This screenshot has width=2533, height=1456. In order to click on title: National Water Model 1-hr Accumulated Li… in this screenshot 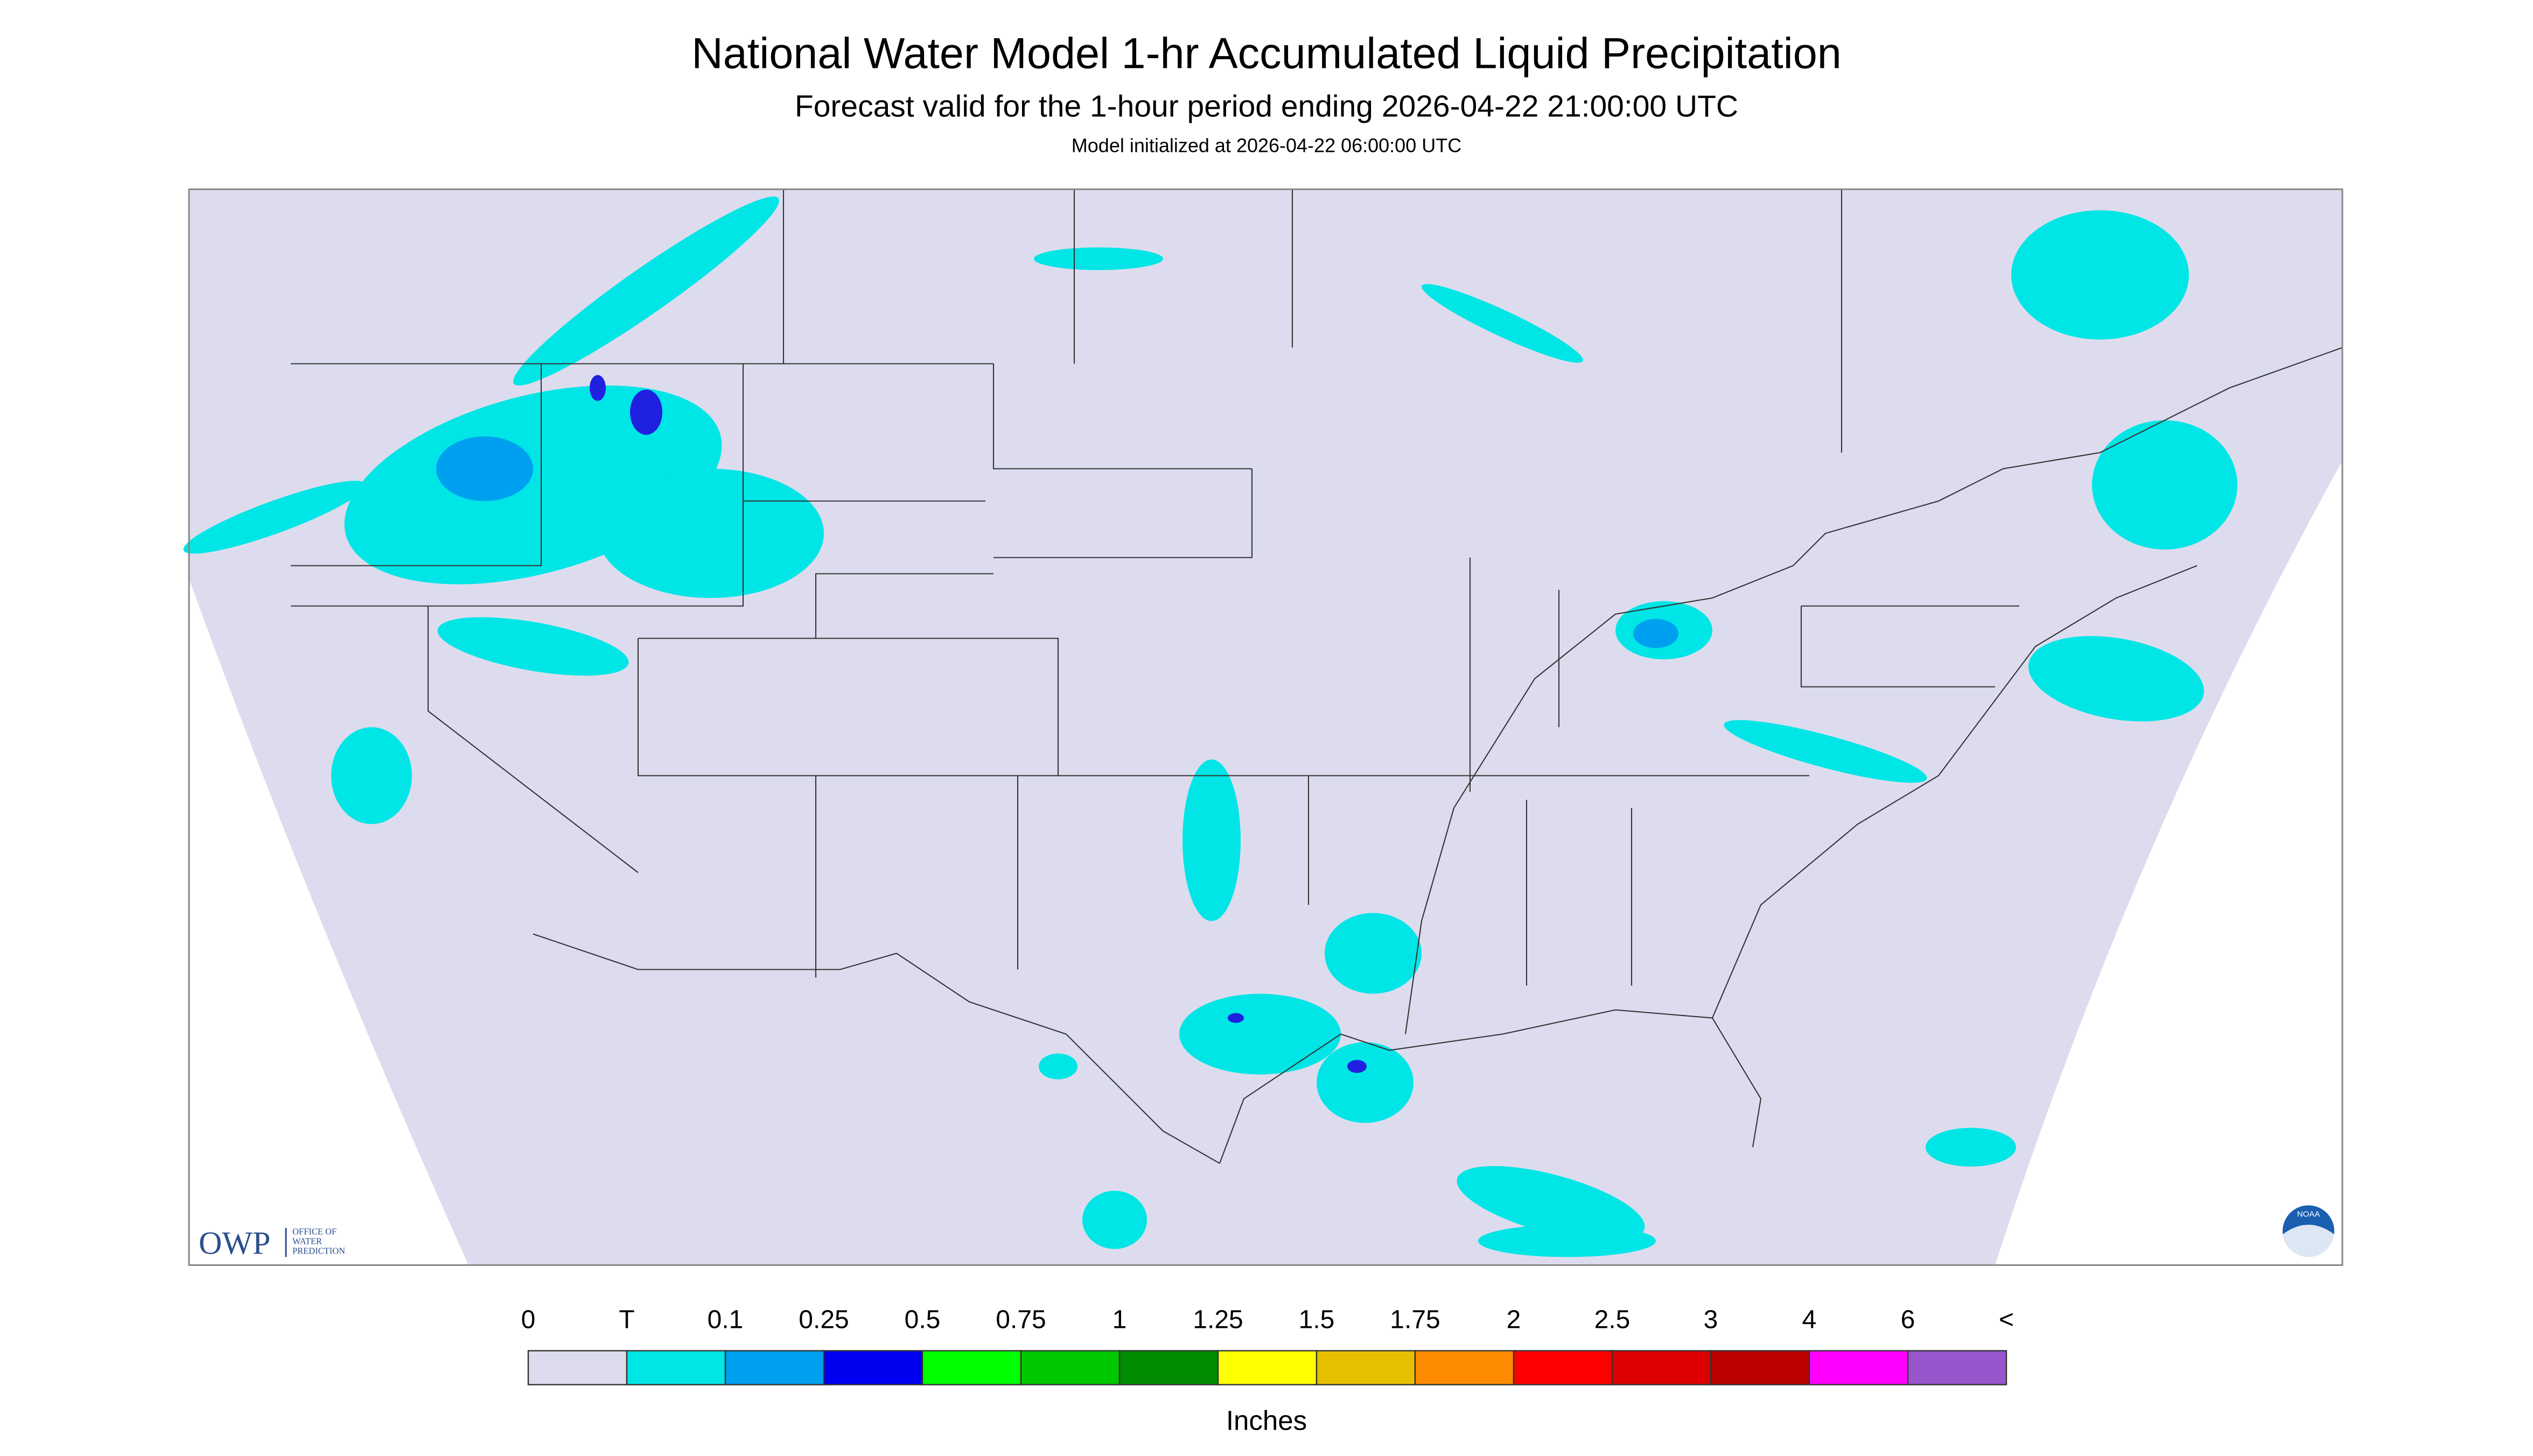, I will do `click(1266, 54)`.